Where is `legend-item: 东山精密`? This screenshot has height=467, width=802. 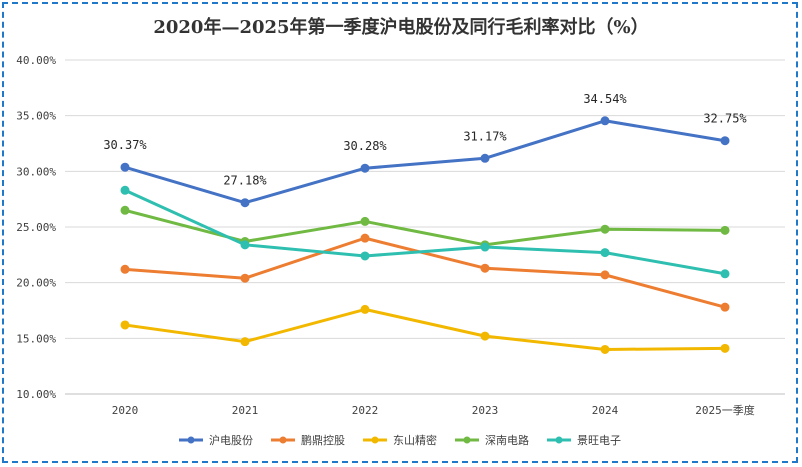
legend-item: 东山精密 is located at coordinates (400, 440).